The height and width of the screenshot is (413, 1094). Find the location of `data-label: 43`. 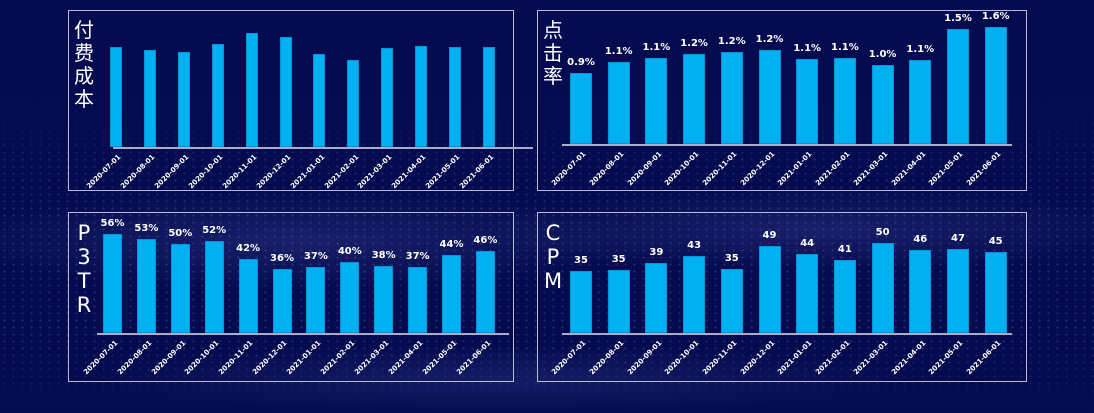

data-label: 43 is located at coordinates (694, 245).